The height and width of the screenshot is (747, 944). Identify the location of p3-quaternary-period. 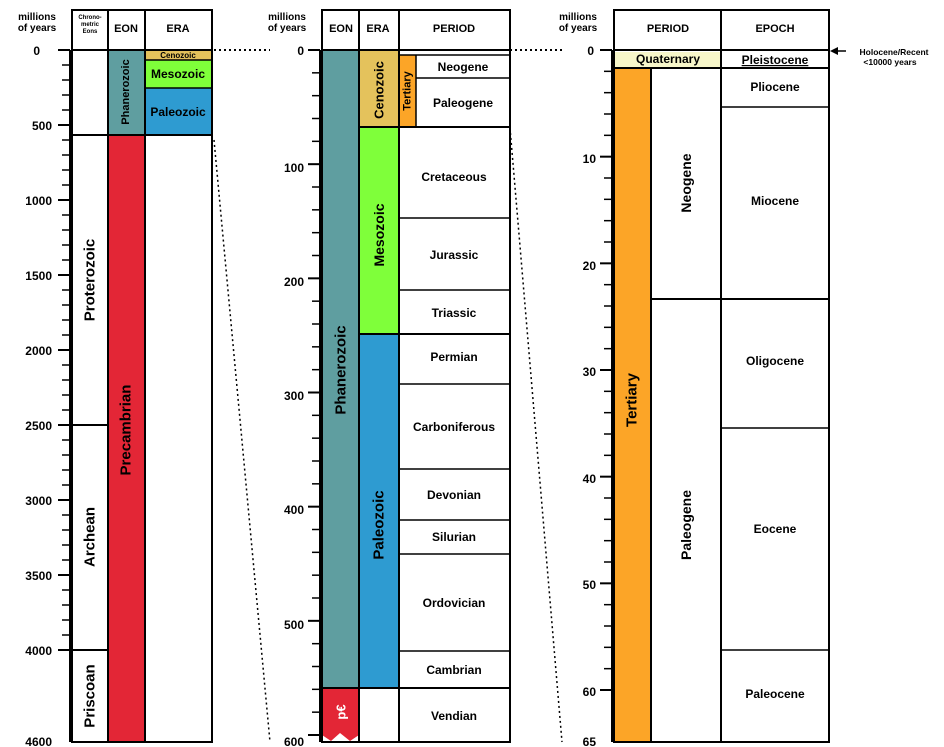
(667, 60).